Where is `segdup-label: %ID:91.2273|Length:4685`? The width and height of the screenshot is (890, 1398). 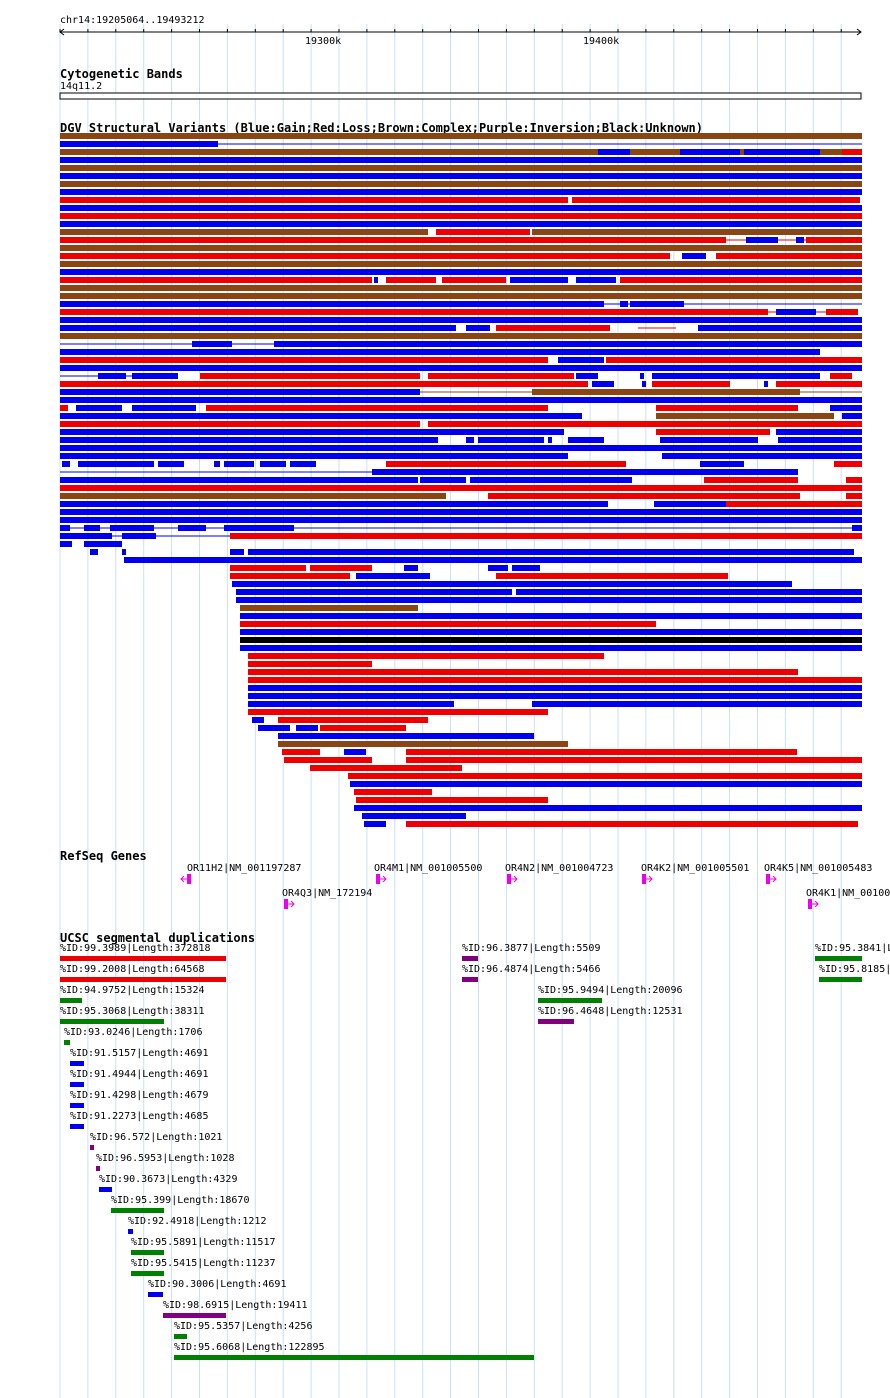
segdup-label: %ID:91.2273|Length:4685 is located at coordinates (139, 1116).